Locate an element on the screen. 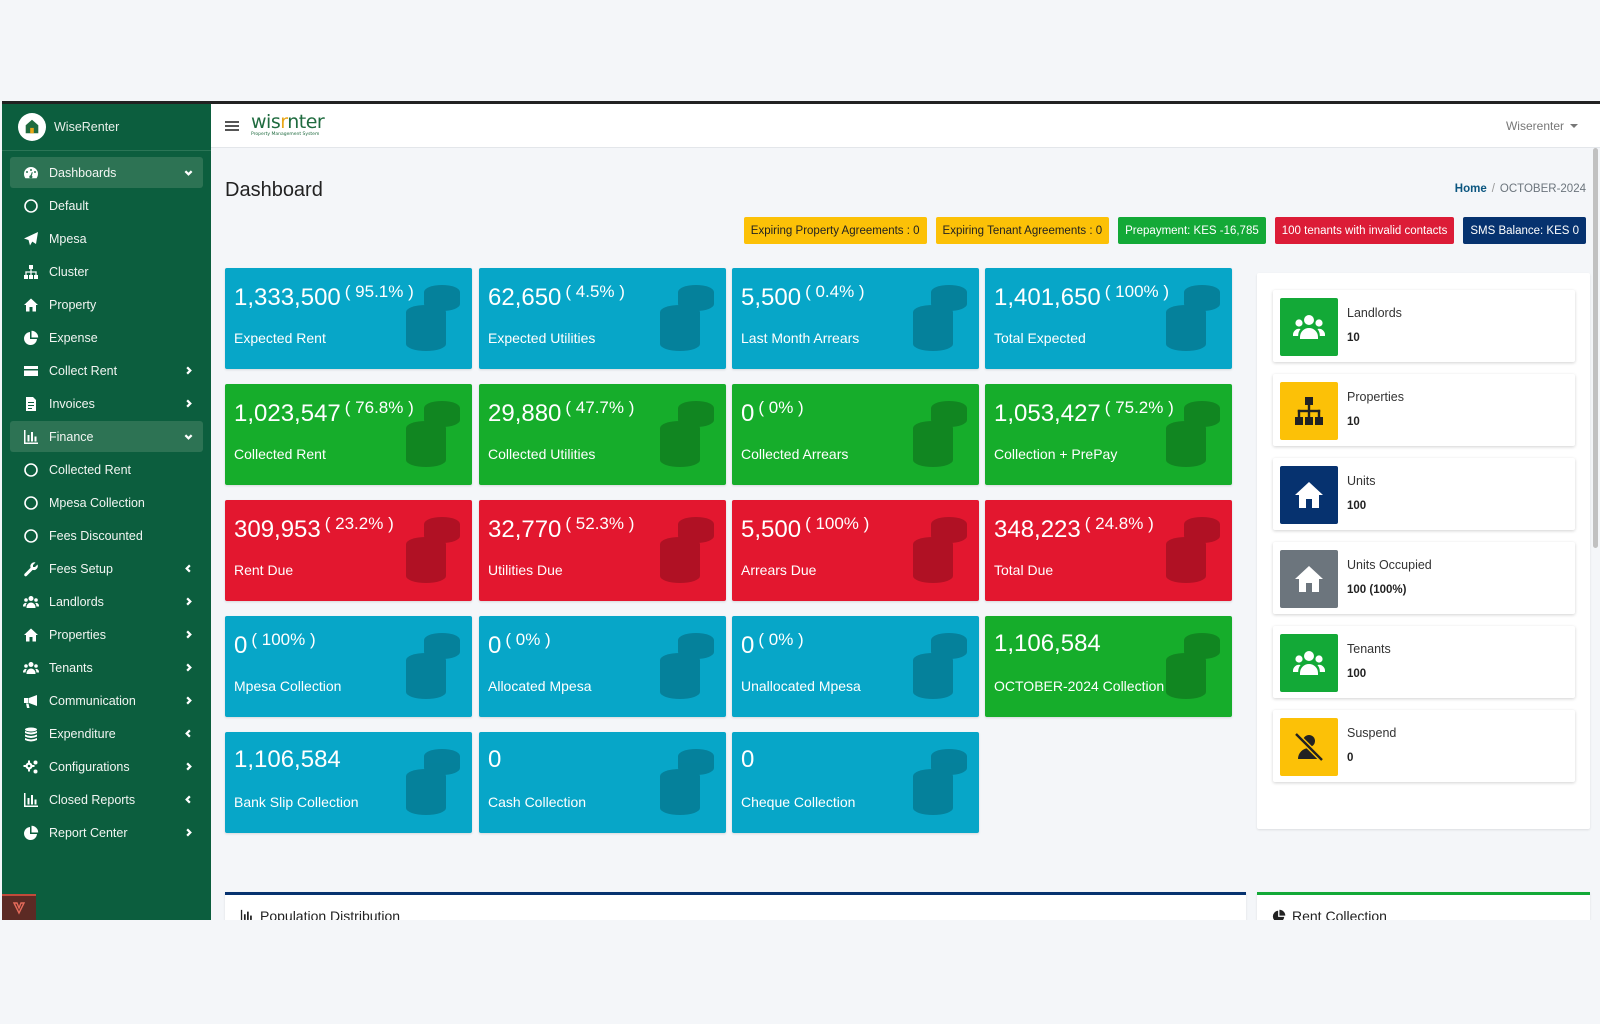  stat-value: 0( 0% ) is located at coordinates (772, 645).